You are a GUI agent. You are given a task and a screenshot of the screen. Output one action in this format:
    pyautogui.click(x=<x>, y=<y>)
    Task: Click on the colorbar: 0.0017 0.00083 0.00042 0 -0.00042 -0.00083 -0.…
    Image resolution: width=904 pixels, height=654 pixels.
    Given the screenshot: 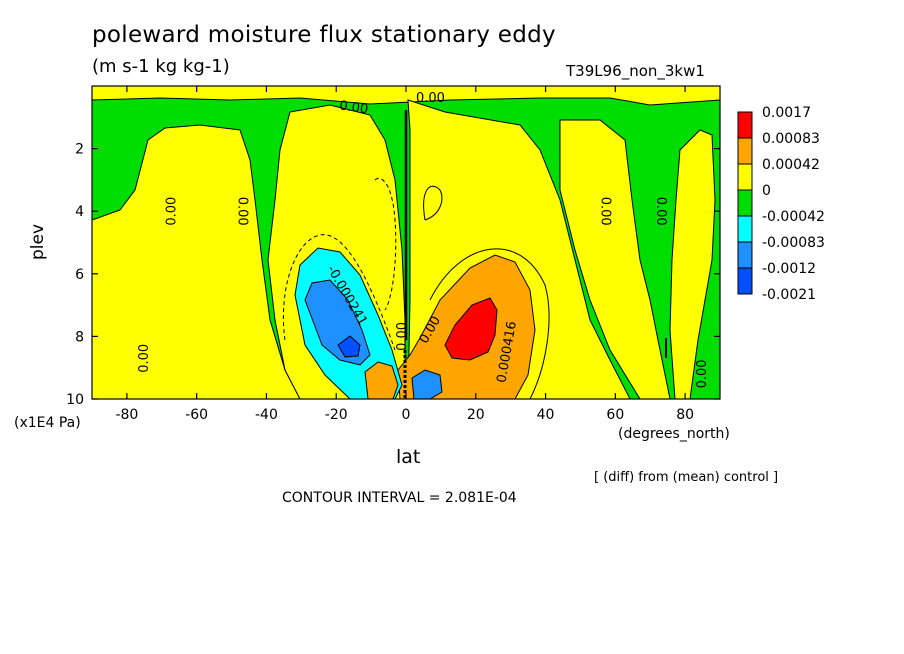 What is the action you would take?
    pyautogui.click(x=781, y=204)
    